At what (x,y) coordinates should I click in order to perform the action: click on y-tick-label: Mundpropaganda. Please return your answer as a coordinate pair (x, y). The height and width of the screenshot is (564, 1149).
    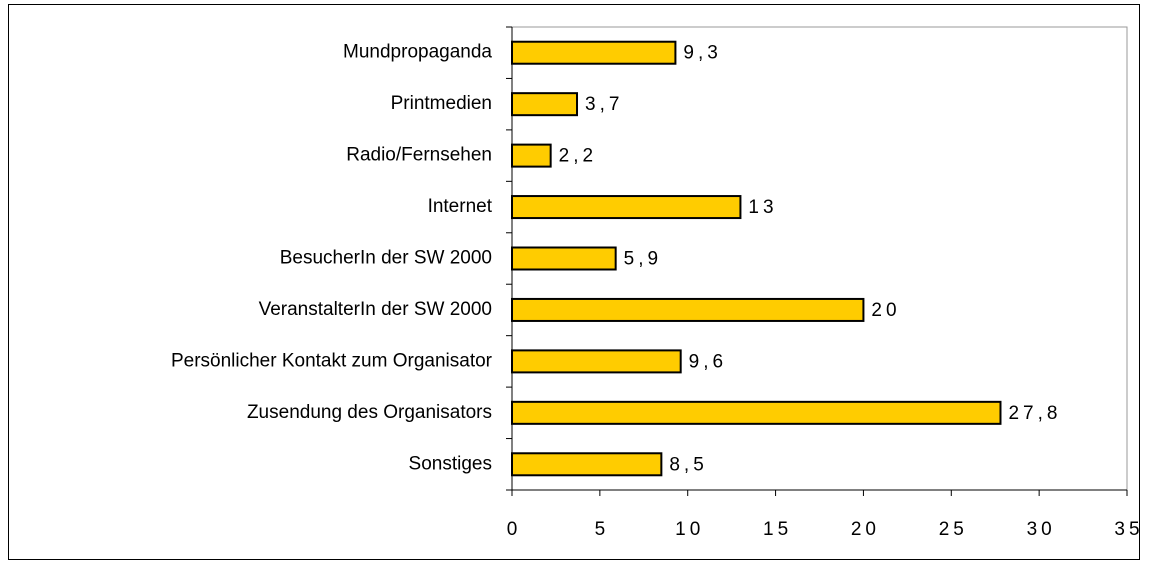
    Looking at the image, I should click on (417, 52).